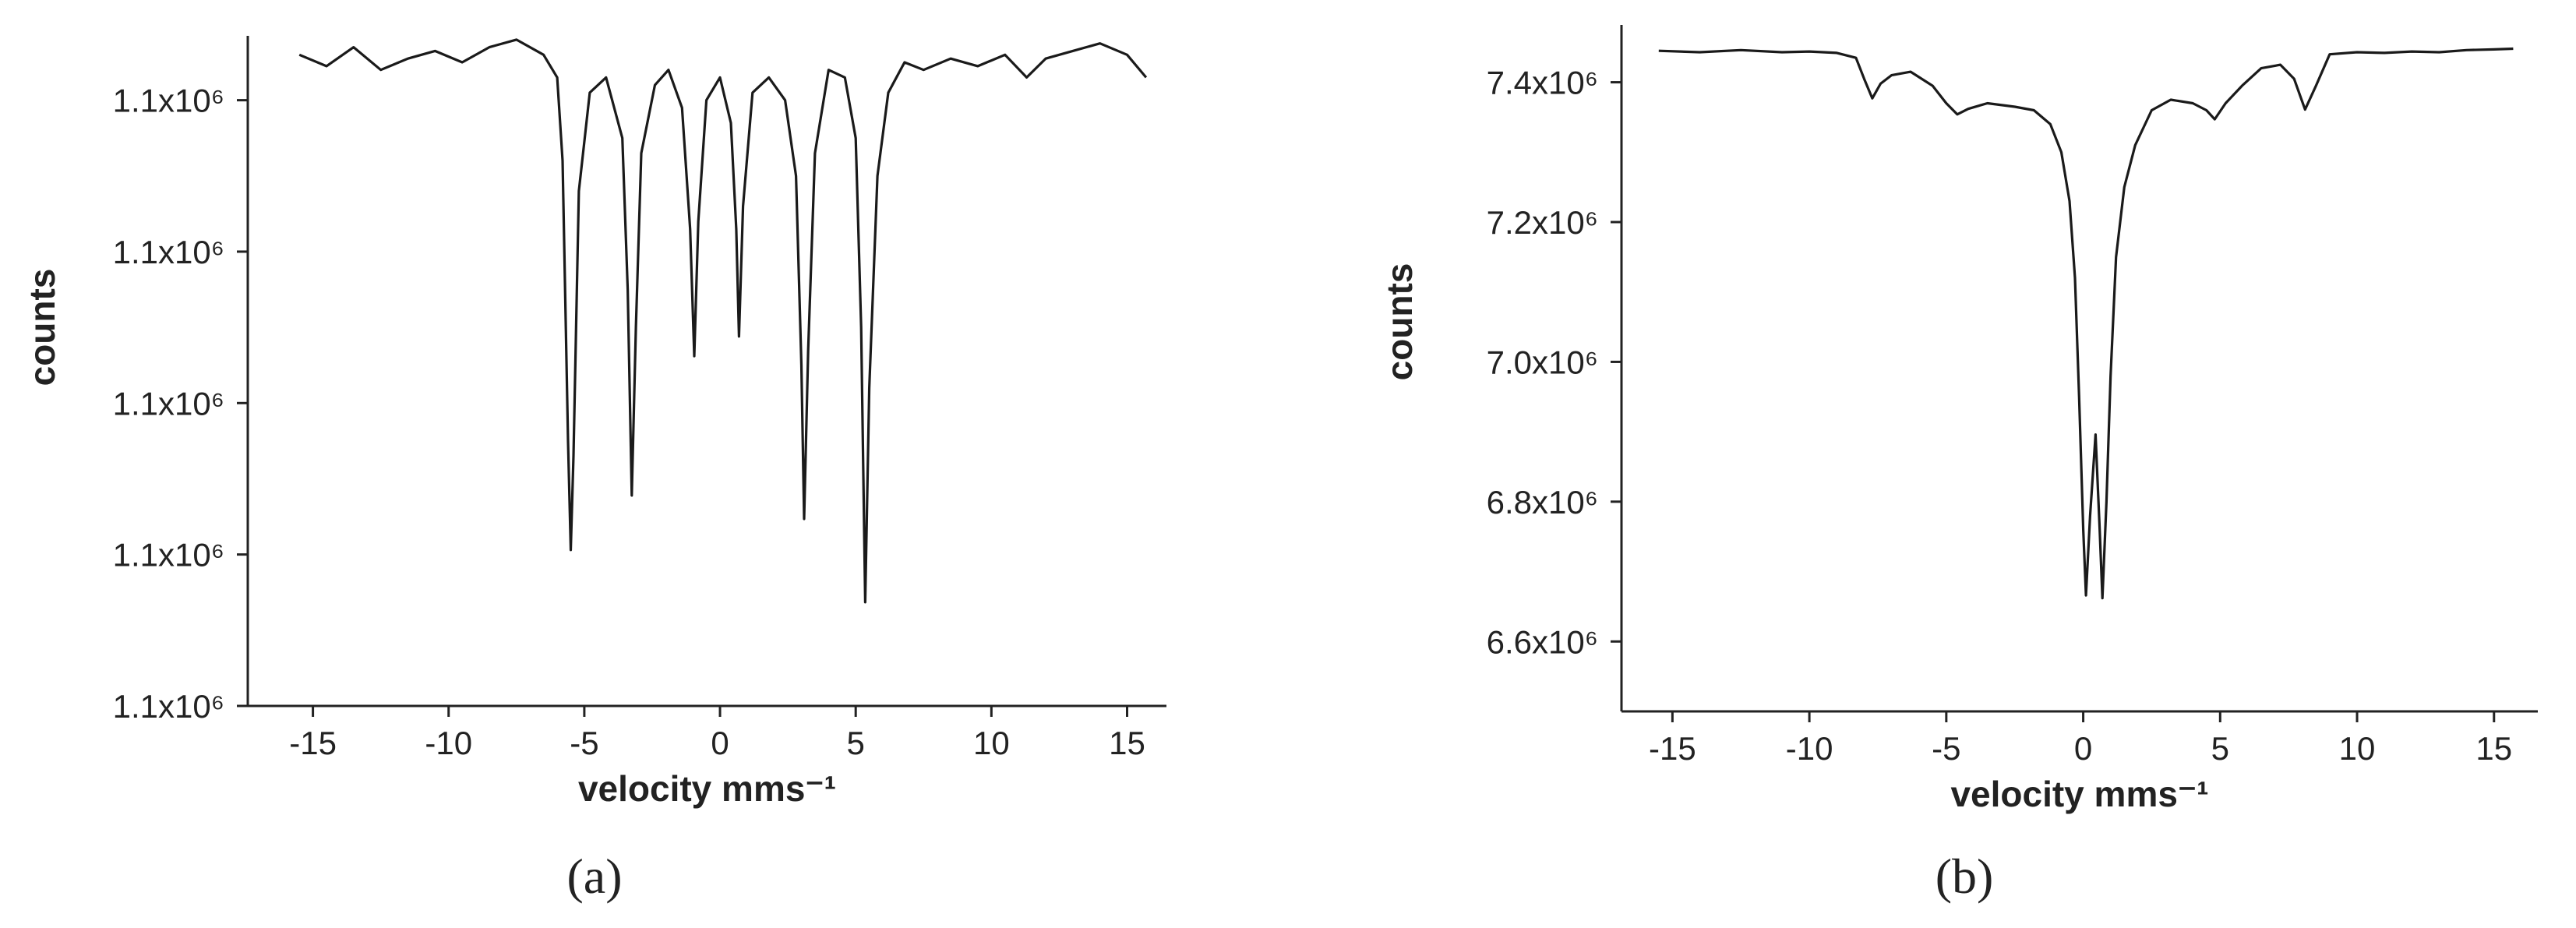  I want to click on y-tick-label: 7.4x10⁶, so click(1542, 83).